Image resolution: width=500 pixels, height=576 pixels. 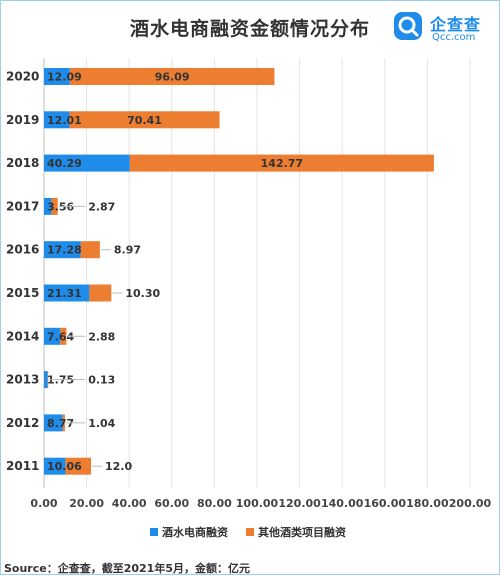 I want to click on x-tick-label: 100.00, so click(x=257, y=503).